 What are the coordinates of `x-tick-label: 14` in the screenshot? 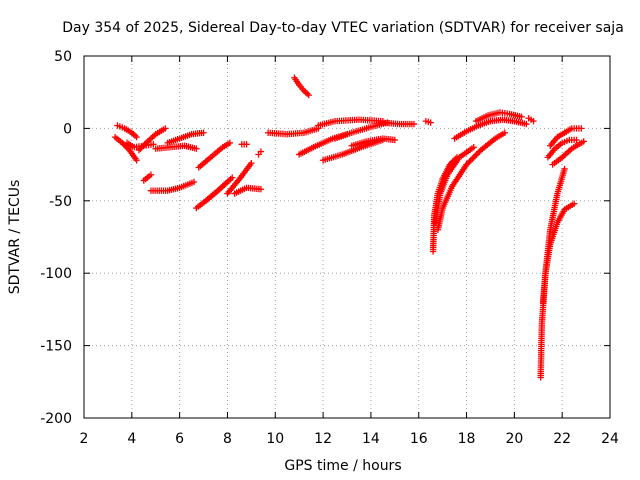 It's located at (371, 439).